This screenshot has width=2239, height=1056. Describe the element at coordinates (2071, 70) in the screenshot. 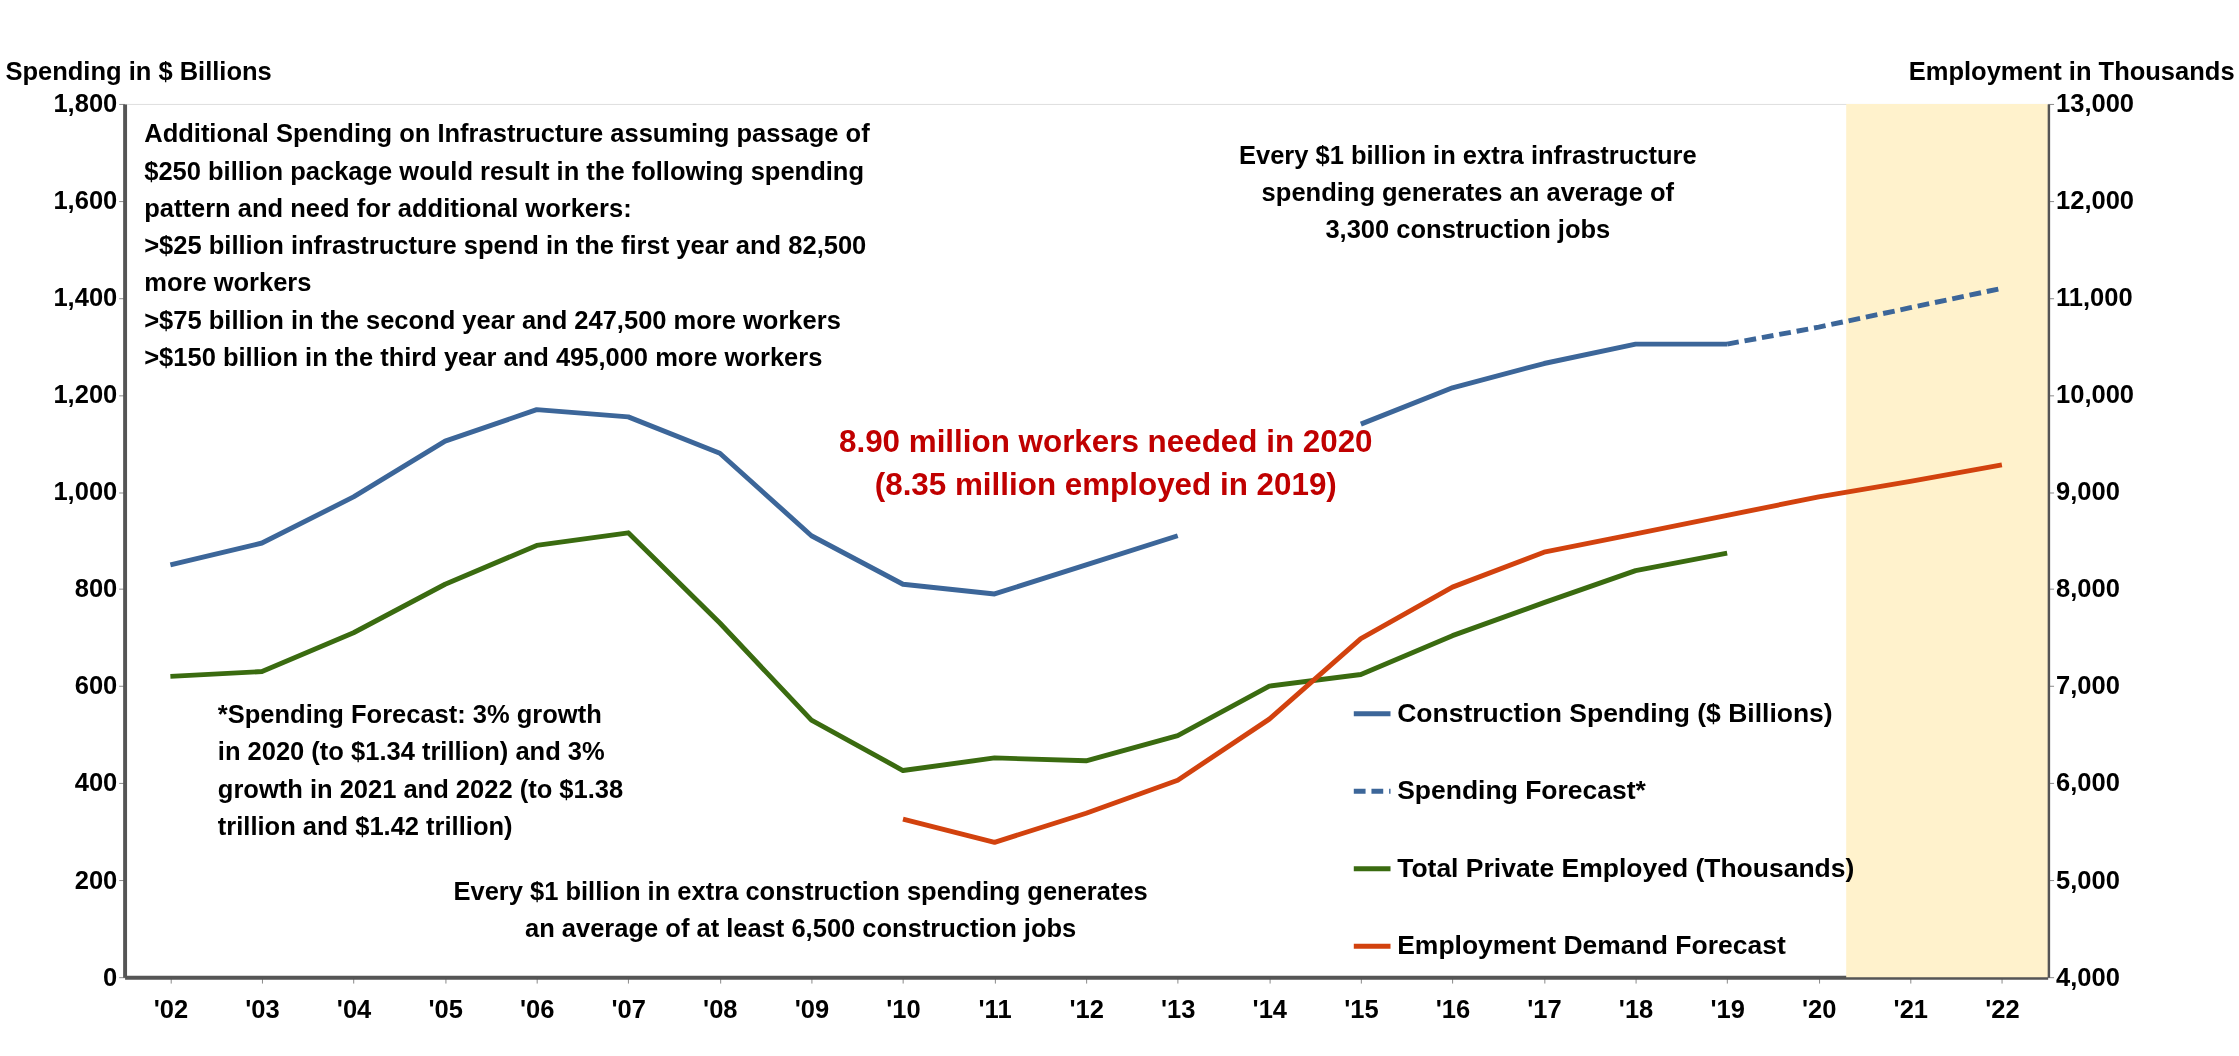

I see `y2-axis-title: Employment in Thousands` at that location.